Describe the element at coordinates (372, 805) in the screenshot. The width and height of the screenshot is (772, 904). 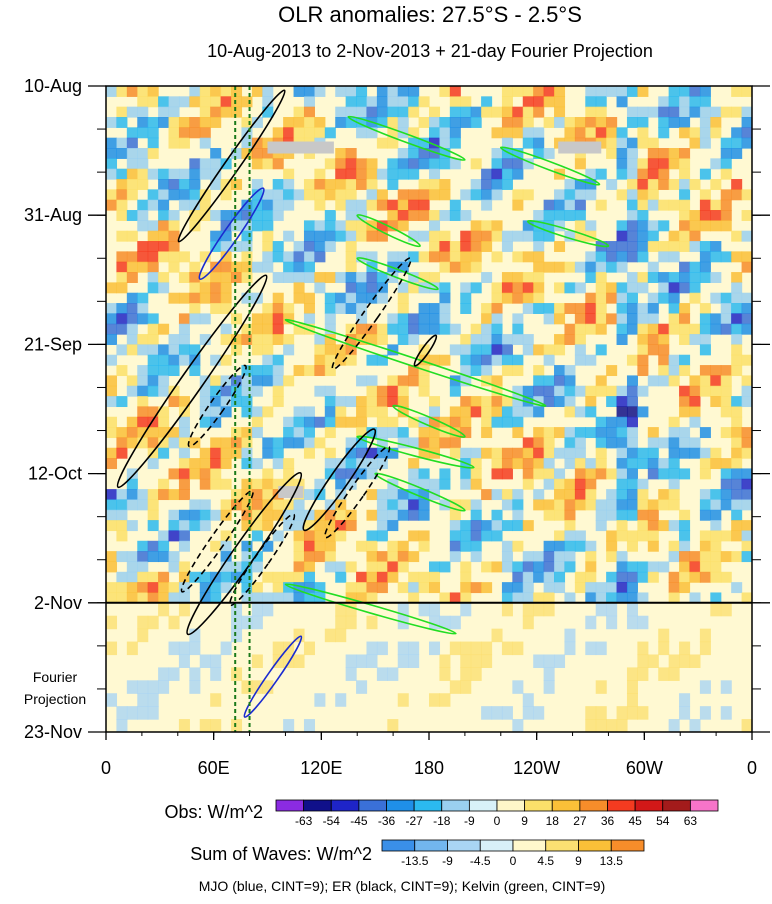
I see `colorbar-swatch` at that location.